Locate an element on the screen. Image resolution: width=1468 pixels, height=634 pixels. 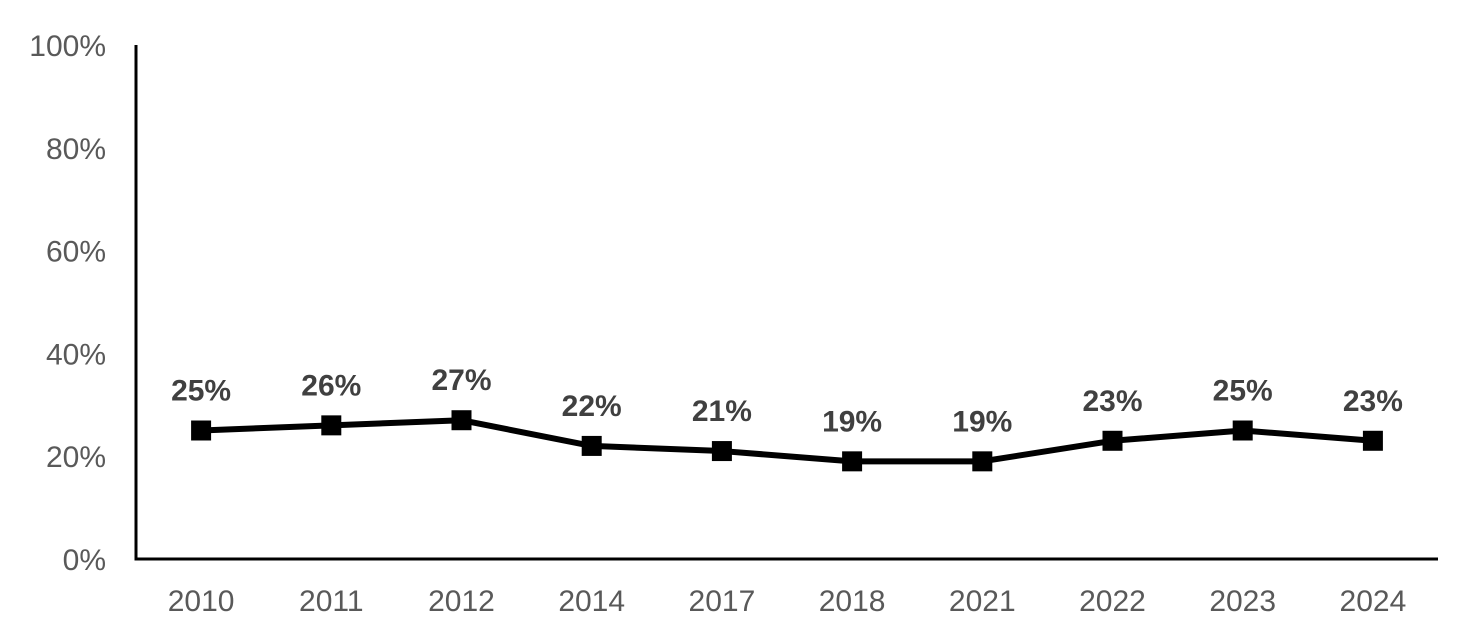
y-tick-label: 100% is located at coordinates (67, 46).